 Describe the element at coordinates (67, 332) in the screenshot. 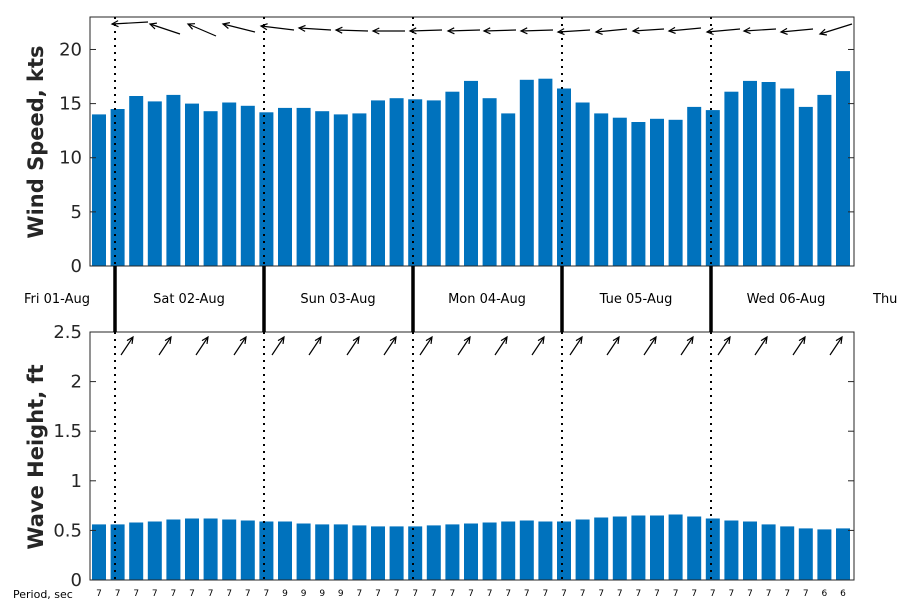

I see `y-tick-label: 2.5` at that location.